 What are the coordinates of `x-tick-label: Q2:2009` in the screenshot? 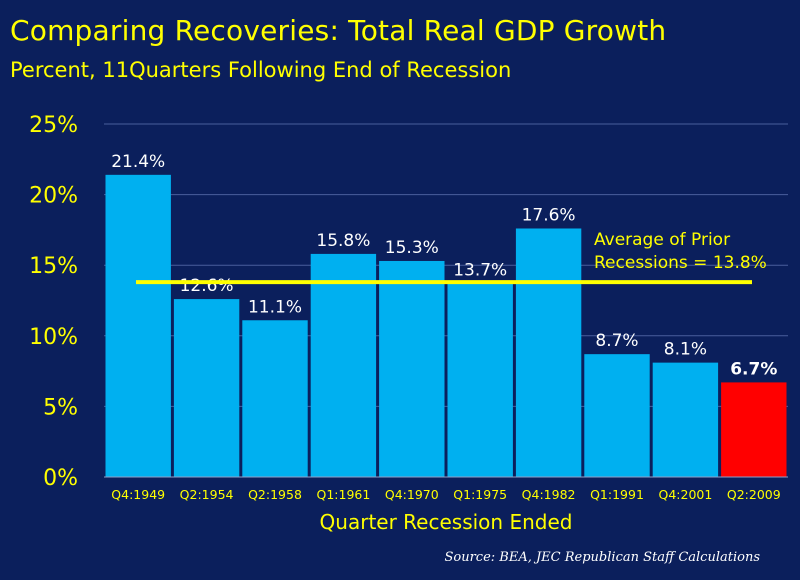 It's located at (754, 494).